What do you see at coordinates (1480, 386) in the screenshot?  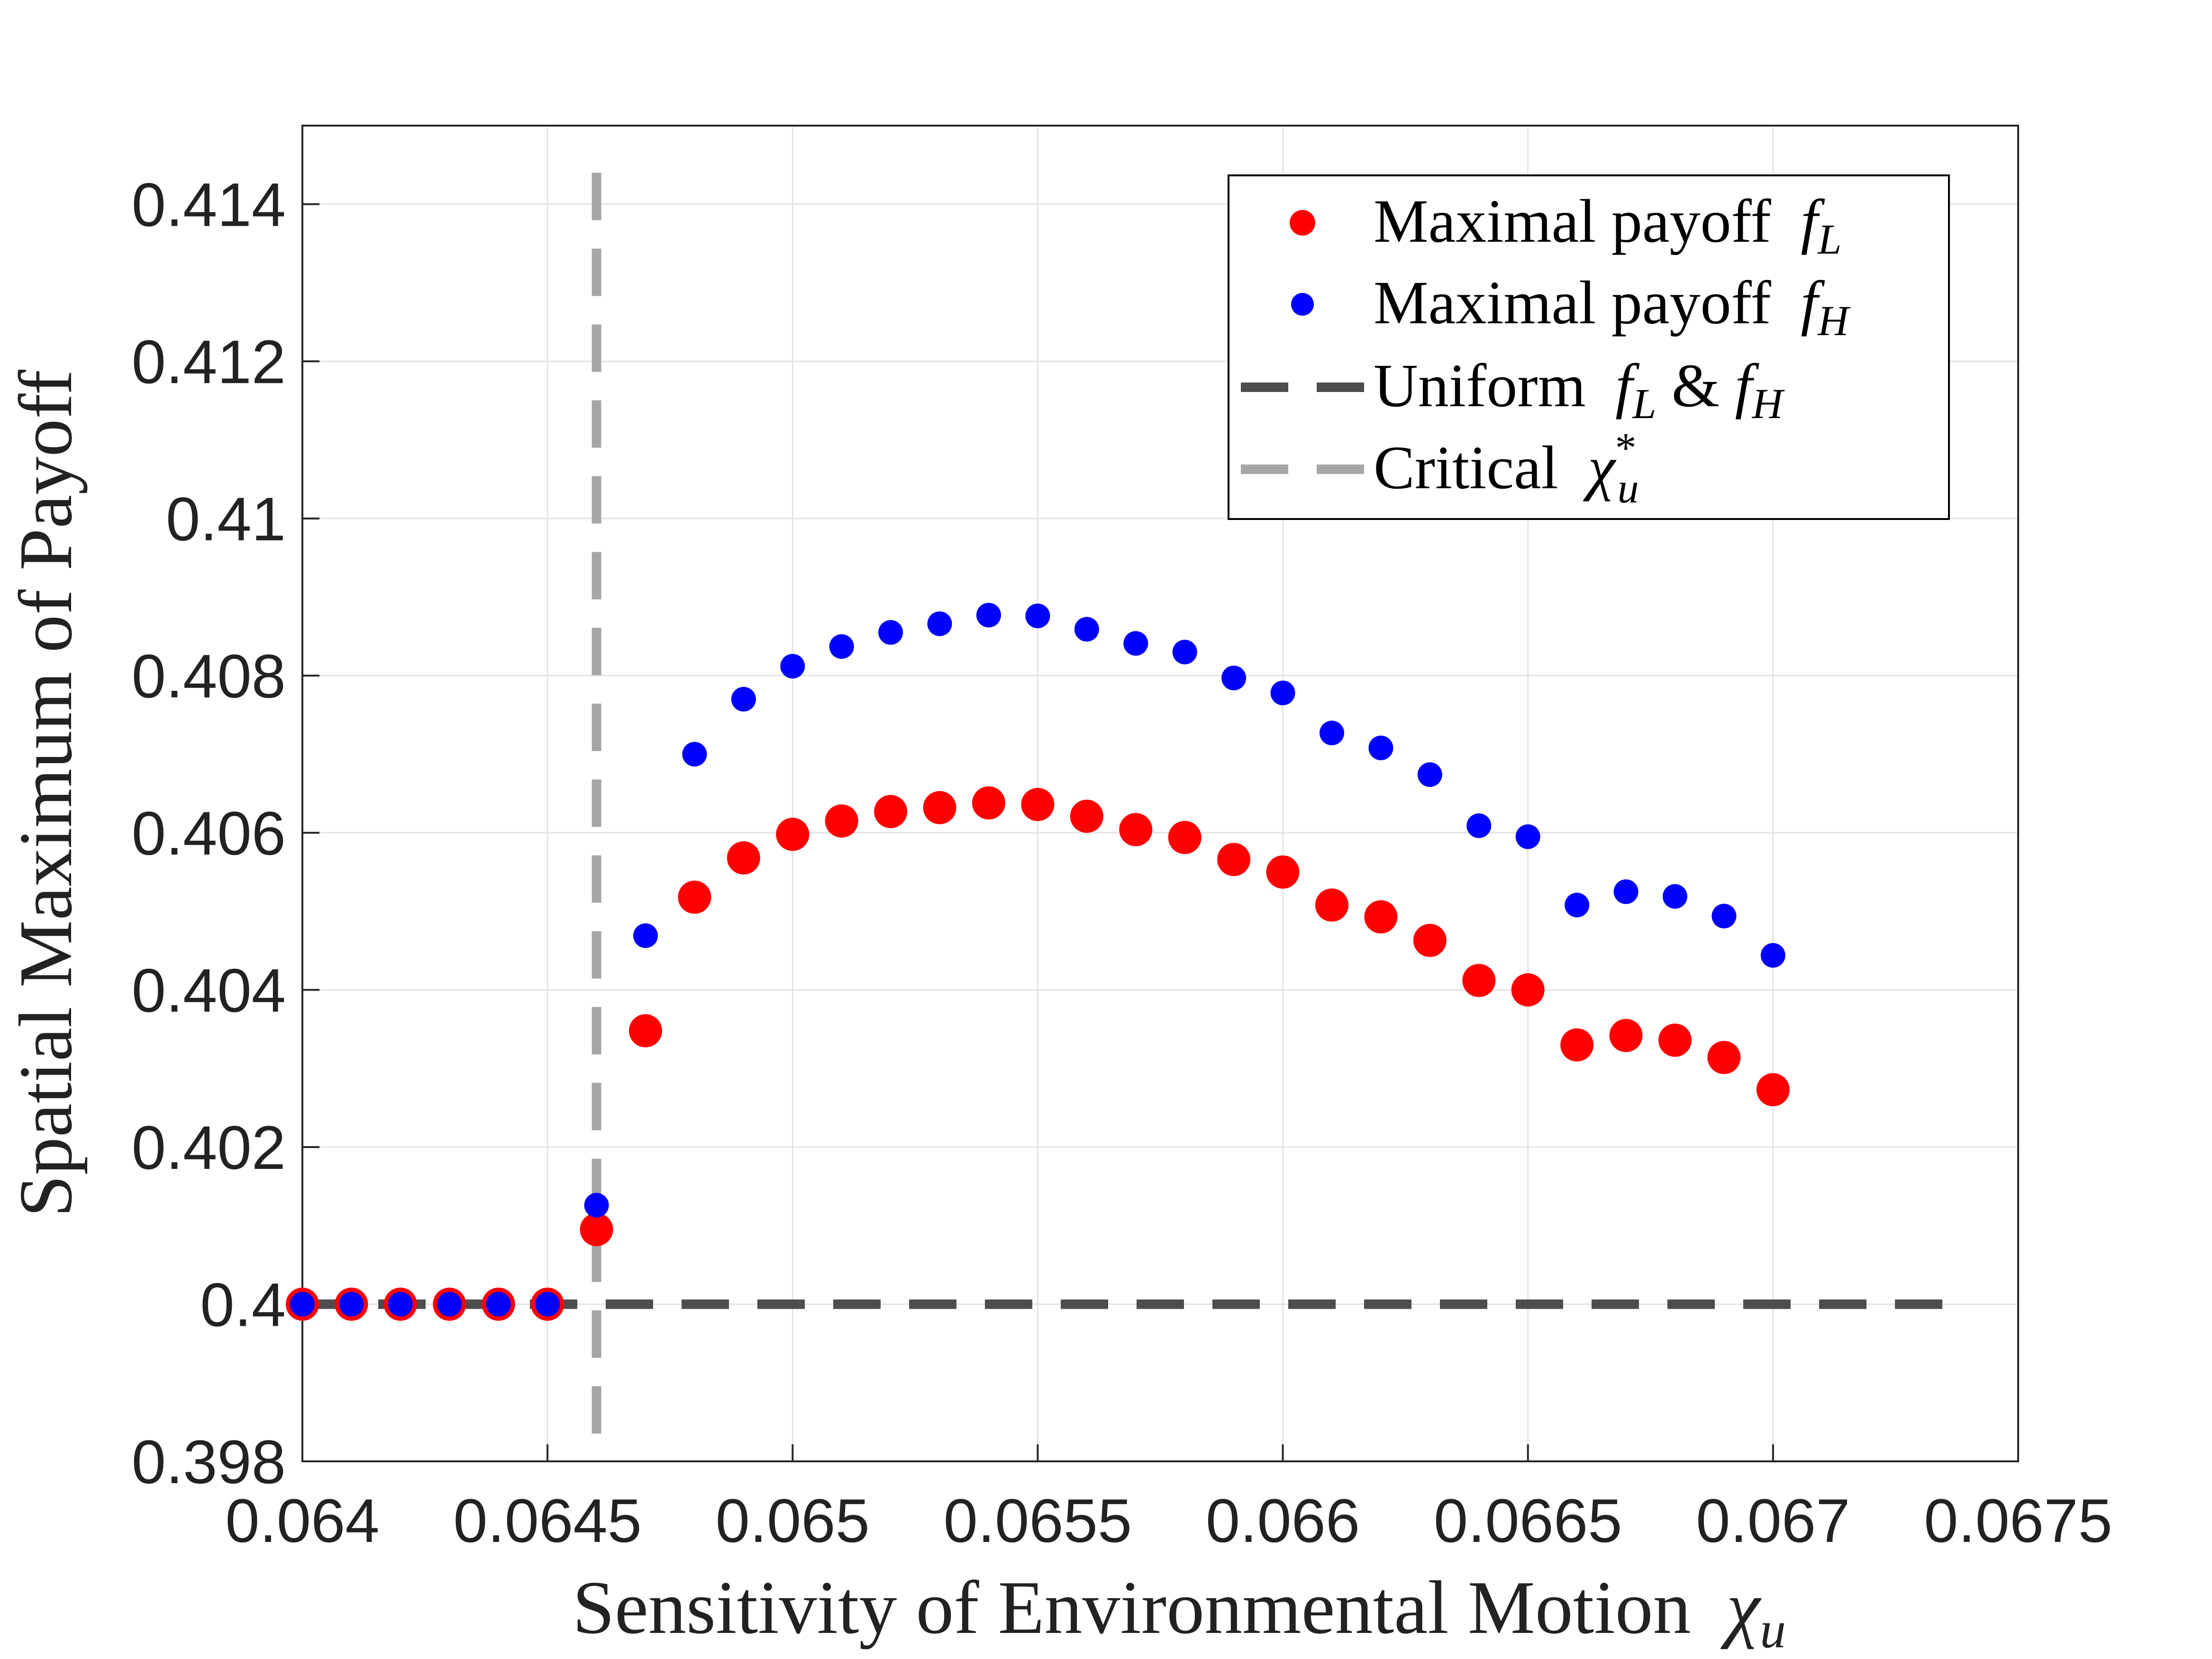 I see `legend-label-uniform-text: Uniform` at bounding box center [1480, 386].